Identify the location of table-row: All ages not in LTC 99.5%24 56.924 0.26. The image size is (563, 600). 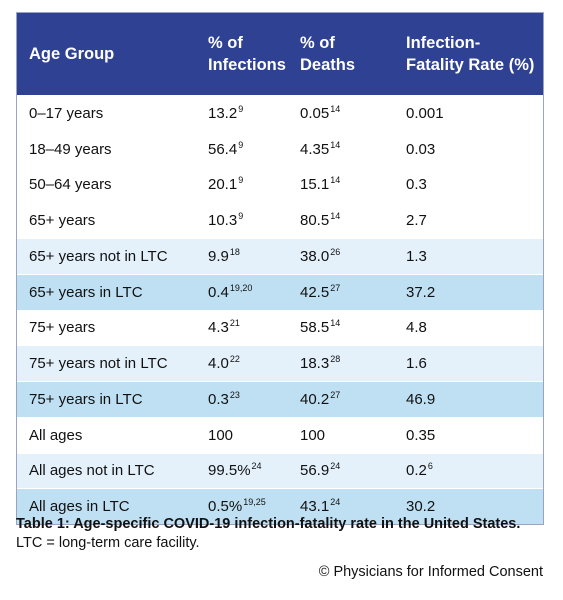
(280, 470).